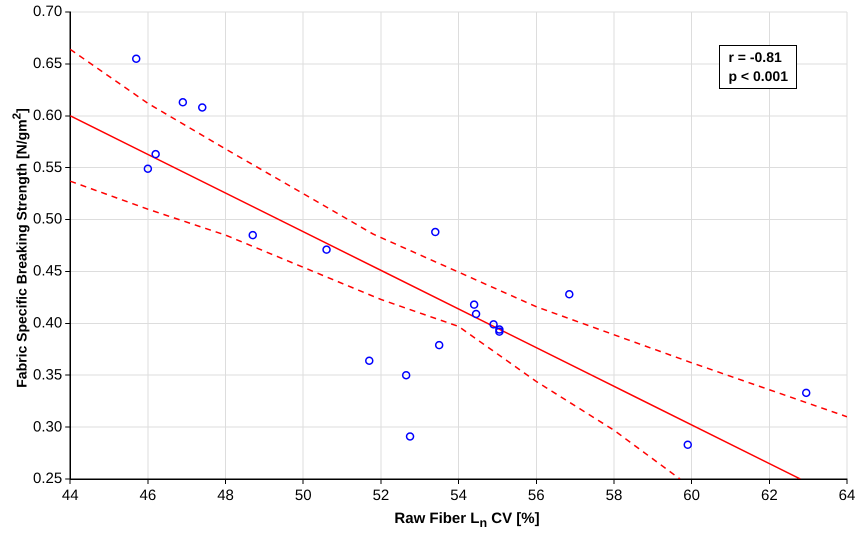 This screenshot has height=536, width=859. I want to click on x-tick-label: 58, so click(614, 495).